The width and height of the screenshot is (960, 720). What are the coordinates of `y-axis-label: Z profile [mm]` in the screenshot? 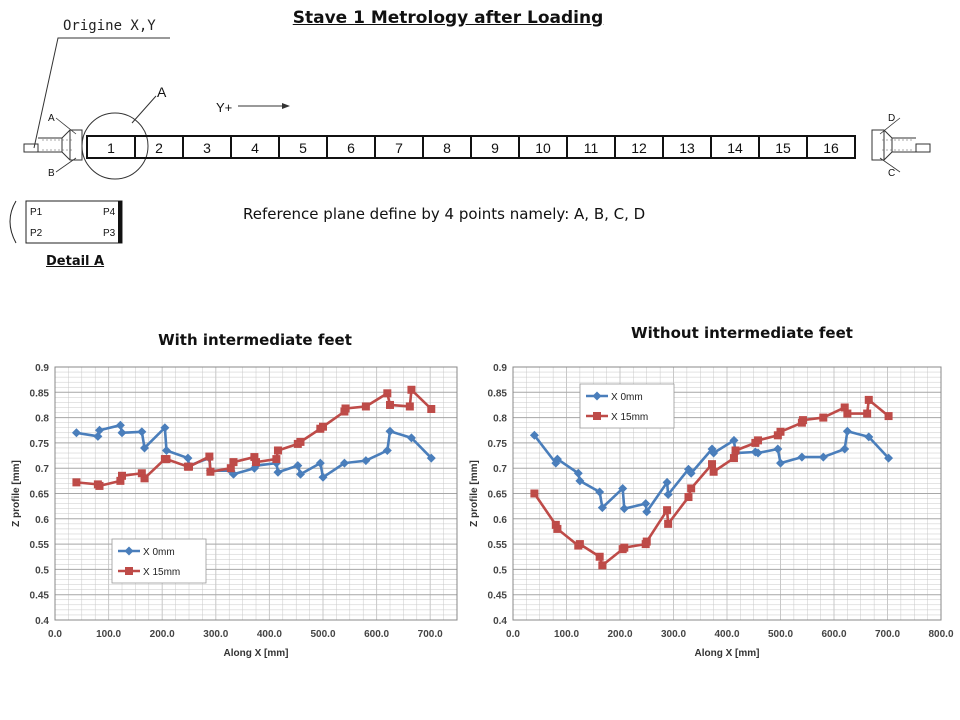 It's located at (474, 493).